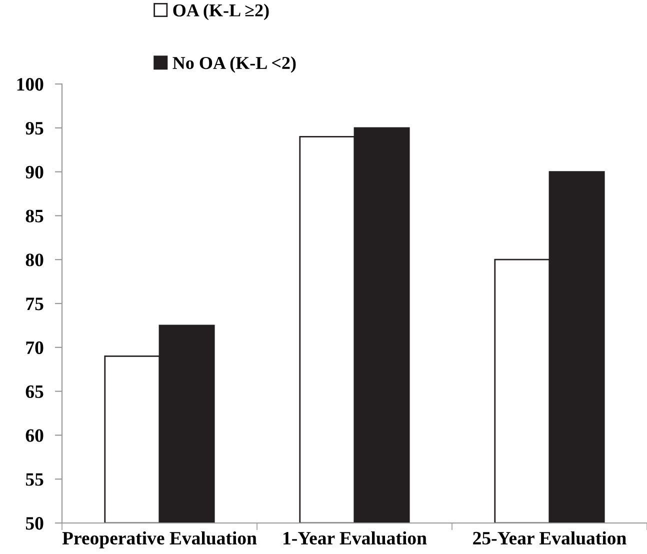 Image resolution: width=647 pixels, height=554 pixels. What do you see at coordinates (549, 538) in the screenshot?
I see `x-tick-label: 25-Year Evaluation` at bounding box center [549, 538].